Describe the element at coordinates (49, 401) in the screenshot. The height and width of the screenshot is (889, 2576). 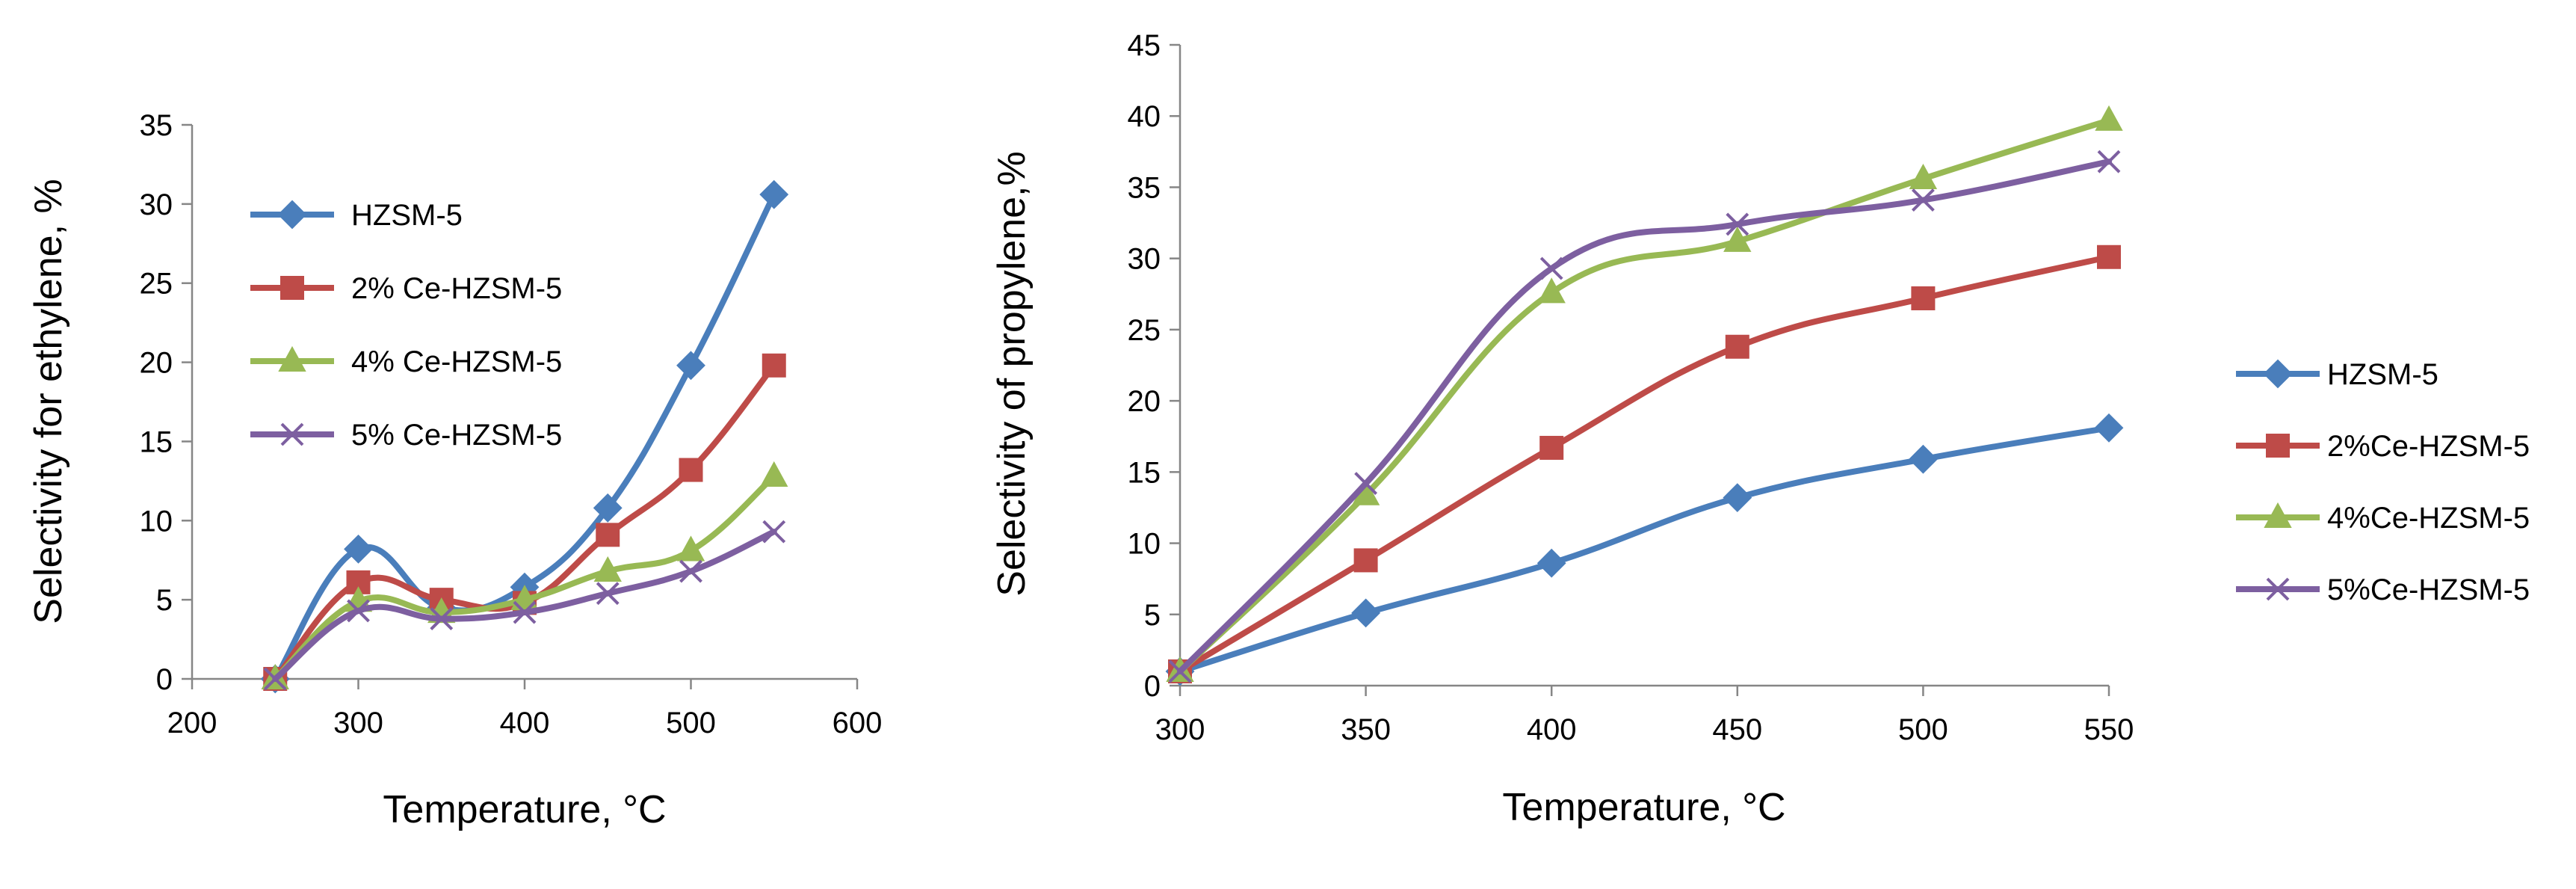
I see `y-axis-title: Selectivity for ethylene, %` at that location.